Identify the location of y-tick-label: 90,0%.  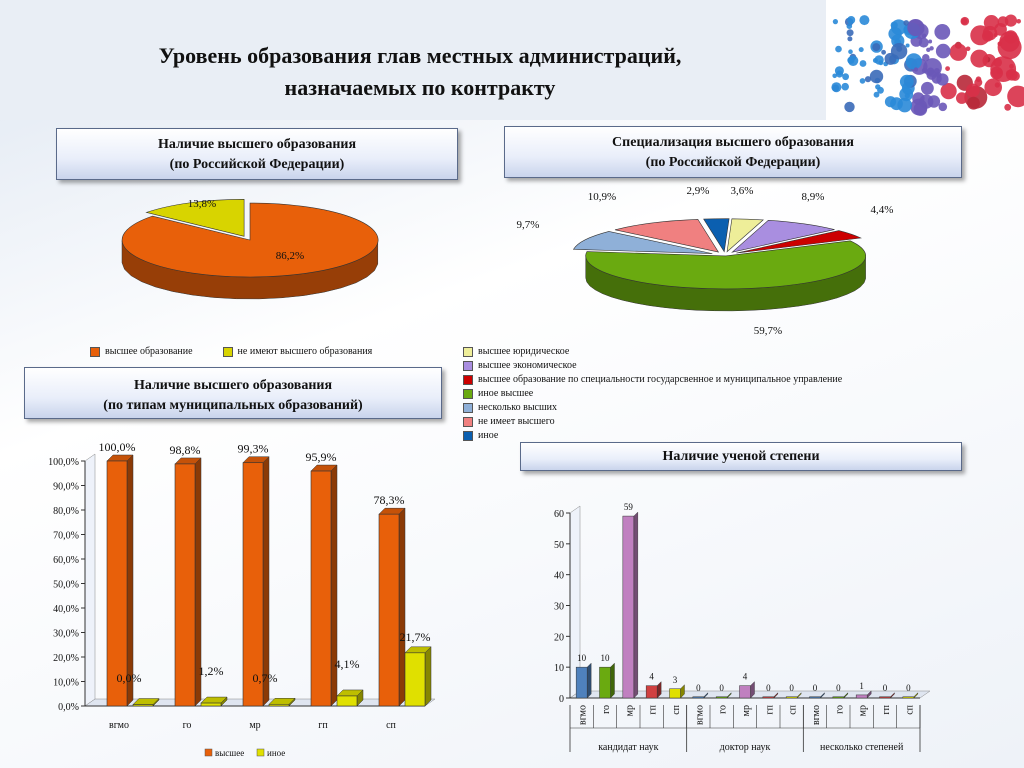
(66, 487).